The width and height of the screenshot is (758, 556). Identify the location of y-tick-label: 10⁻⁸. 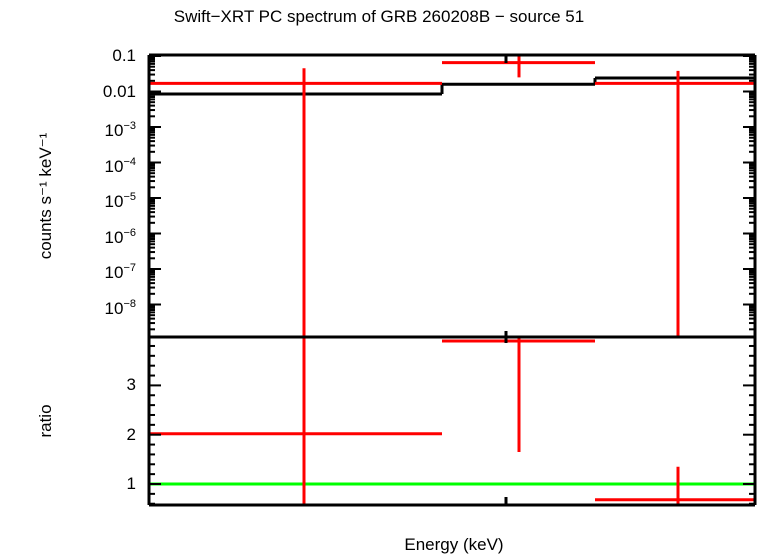
(120, 307).